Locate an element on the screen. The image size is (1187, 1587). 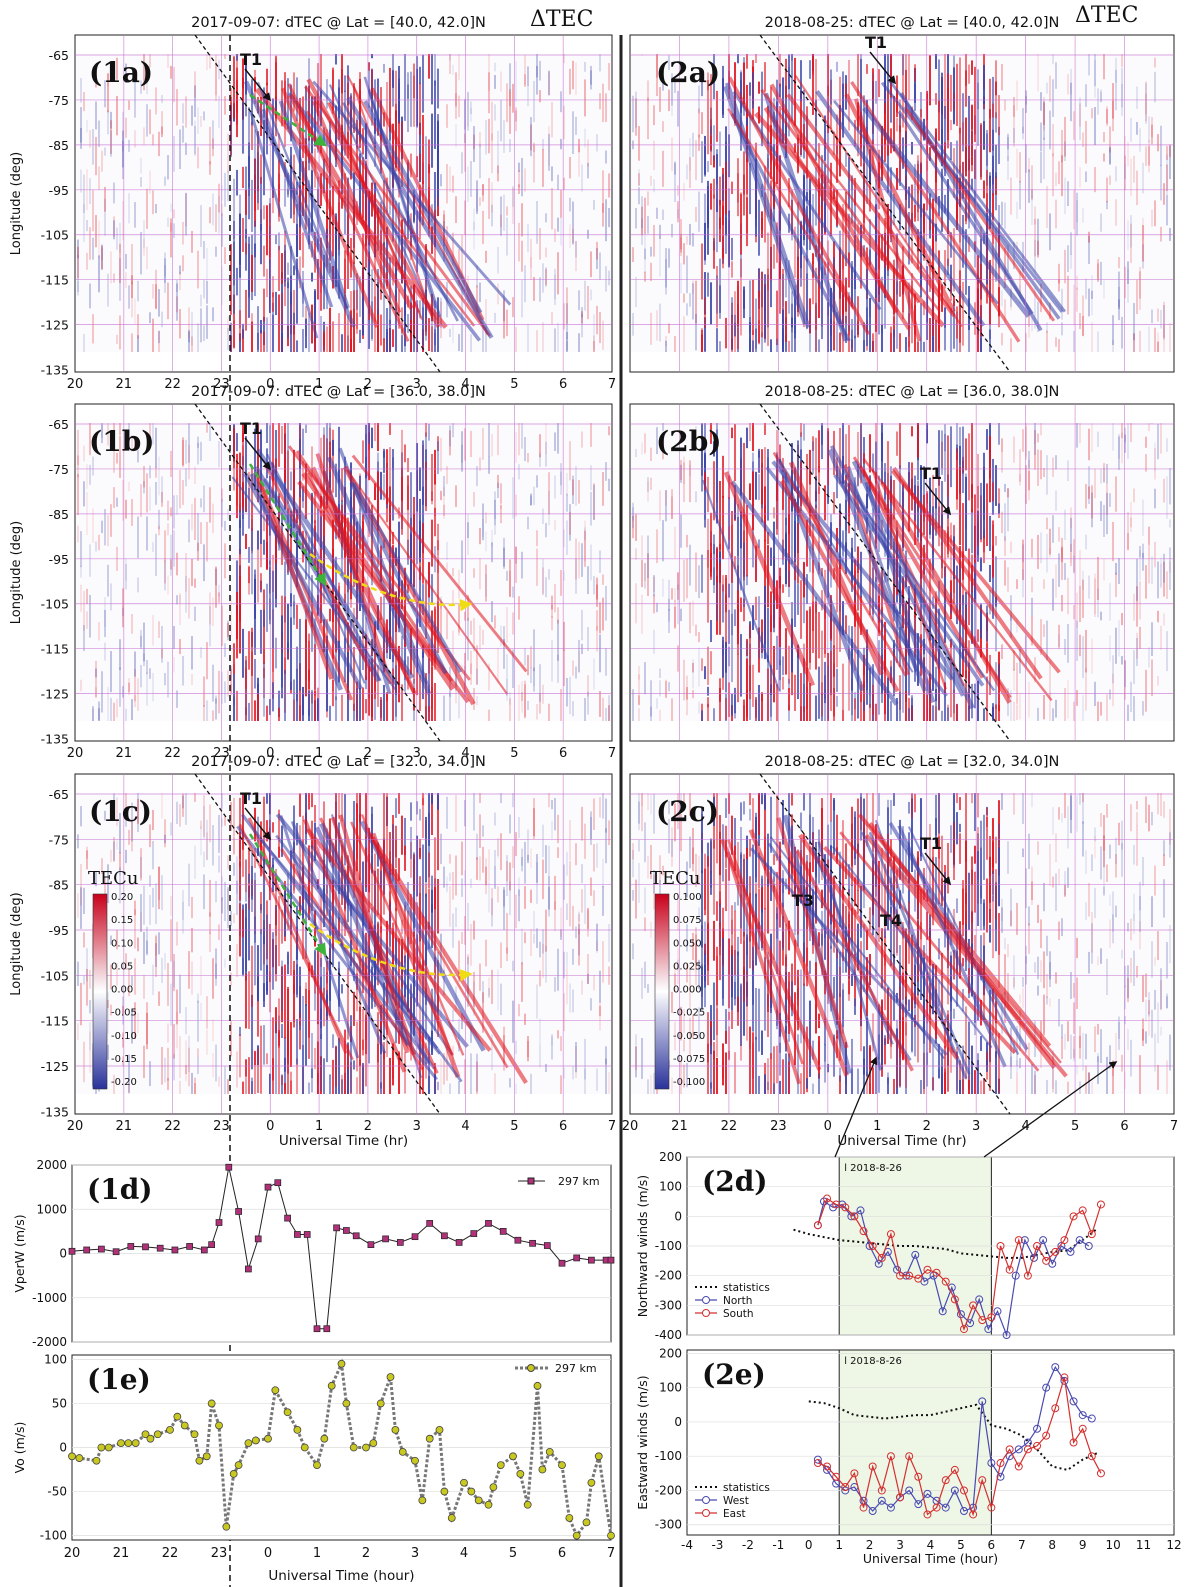
no-data-bottom is located at coordinates (343, 1103).